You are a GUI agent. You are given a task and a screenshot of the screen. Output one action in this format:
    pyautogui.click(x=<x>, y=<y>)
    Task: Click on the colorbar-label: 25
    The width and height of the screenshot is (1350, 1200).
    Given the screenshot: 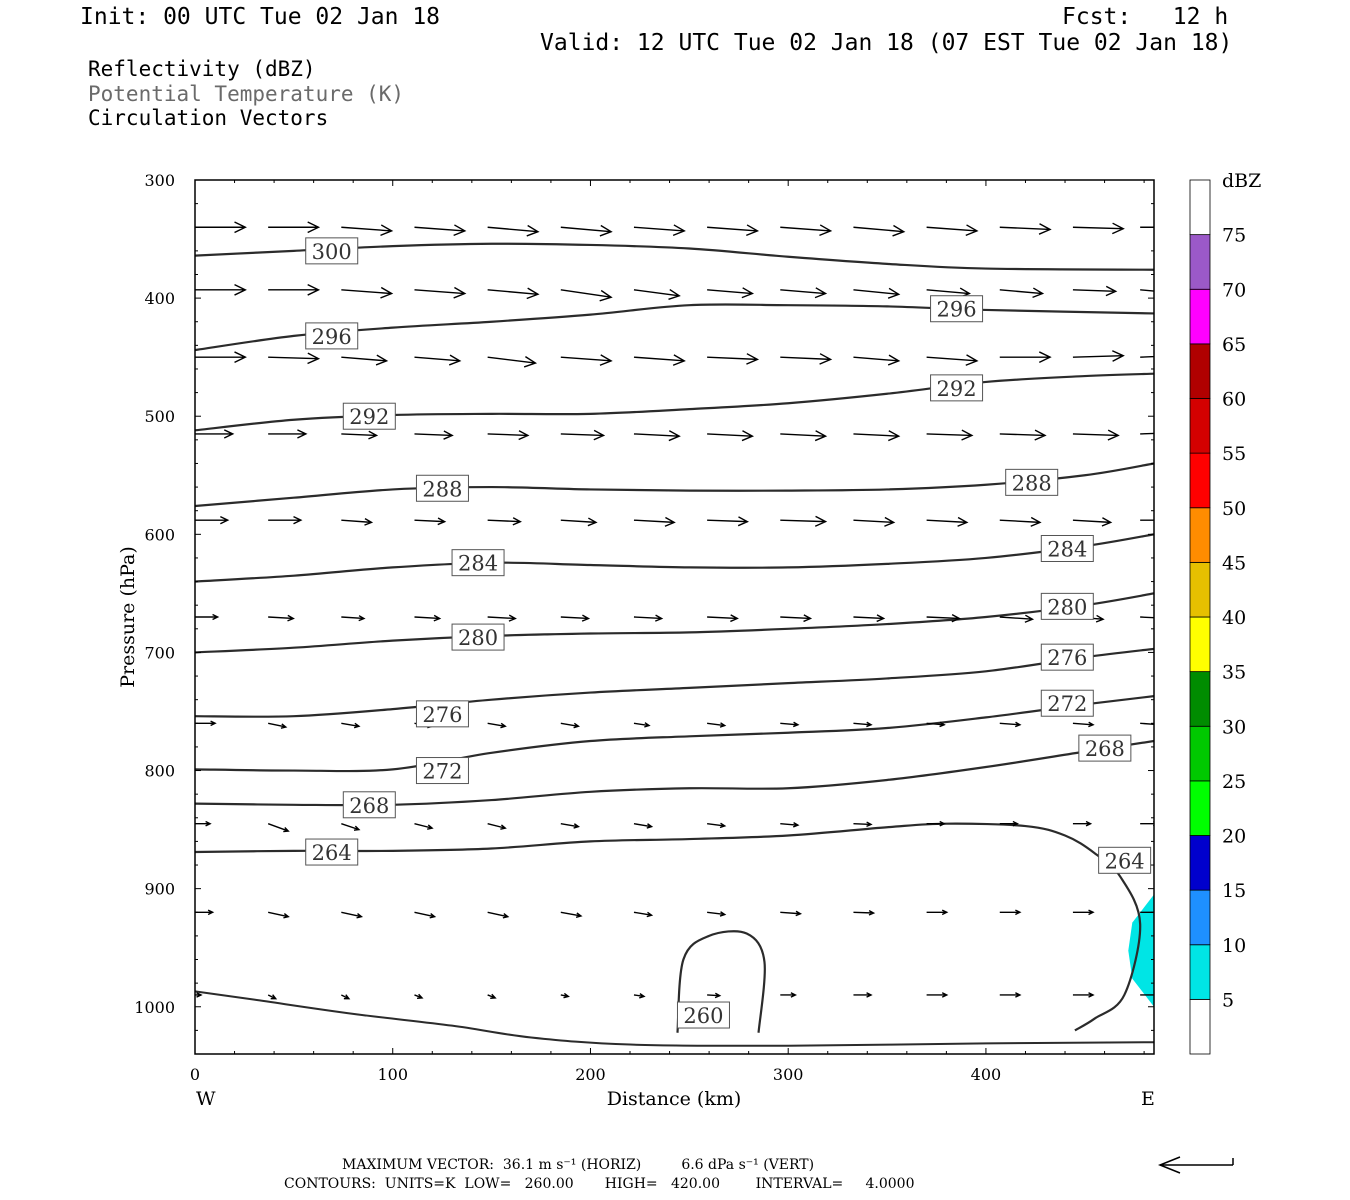 What is the action you would take?
    pyautogui.click(x=1234, y=782)
    